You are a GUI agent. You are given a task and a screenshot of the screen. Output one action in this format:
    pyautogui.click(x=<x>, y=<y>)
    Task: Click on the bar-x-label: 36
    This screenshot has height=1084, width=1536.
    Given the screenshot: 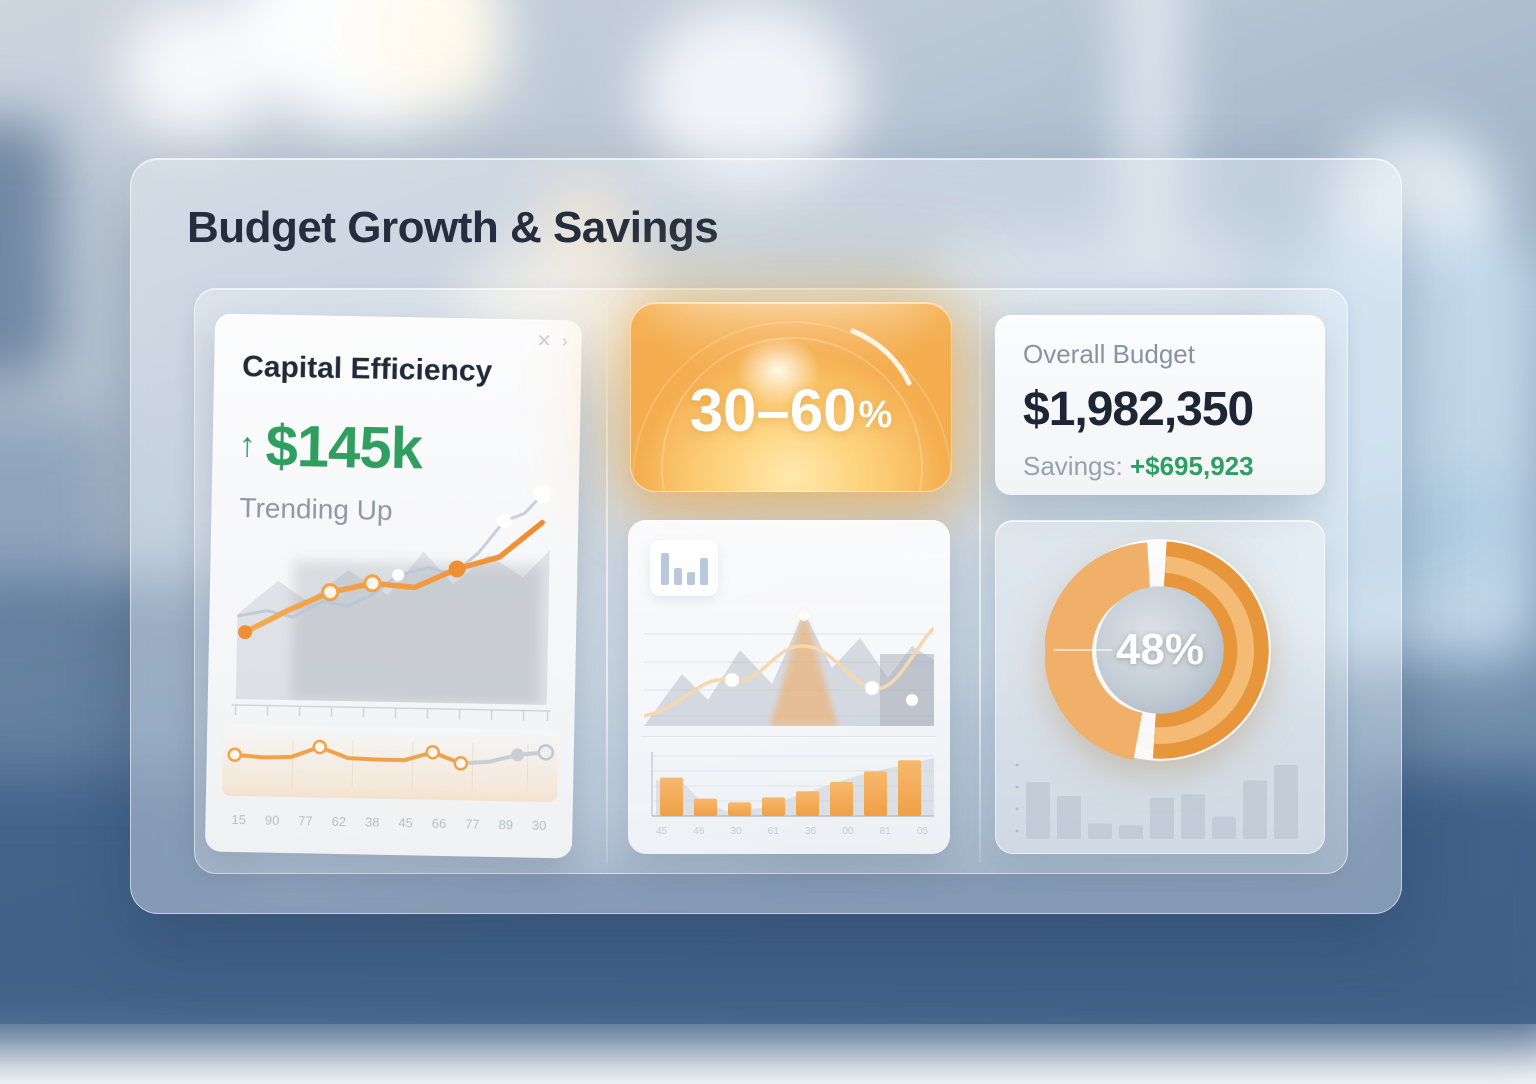 What is the action you would take?
    pyautogui.click(x=810, y=831)
    